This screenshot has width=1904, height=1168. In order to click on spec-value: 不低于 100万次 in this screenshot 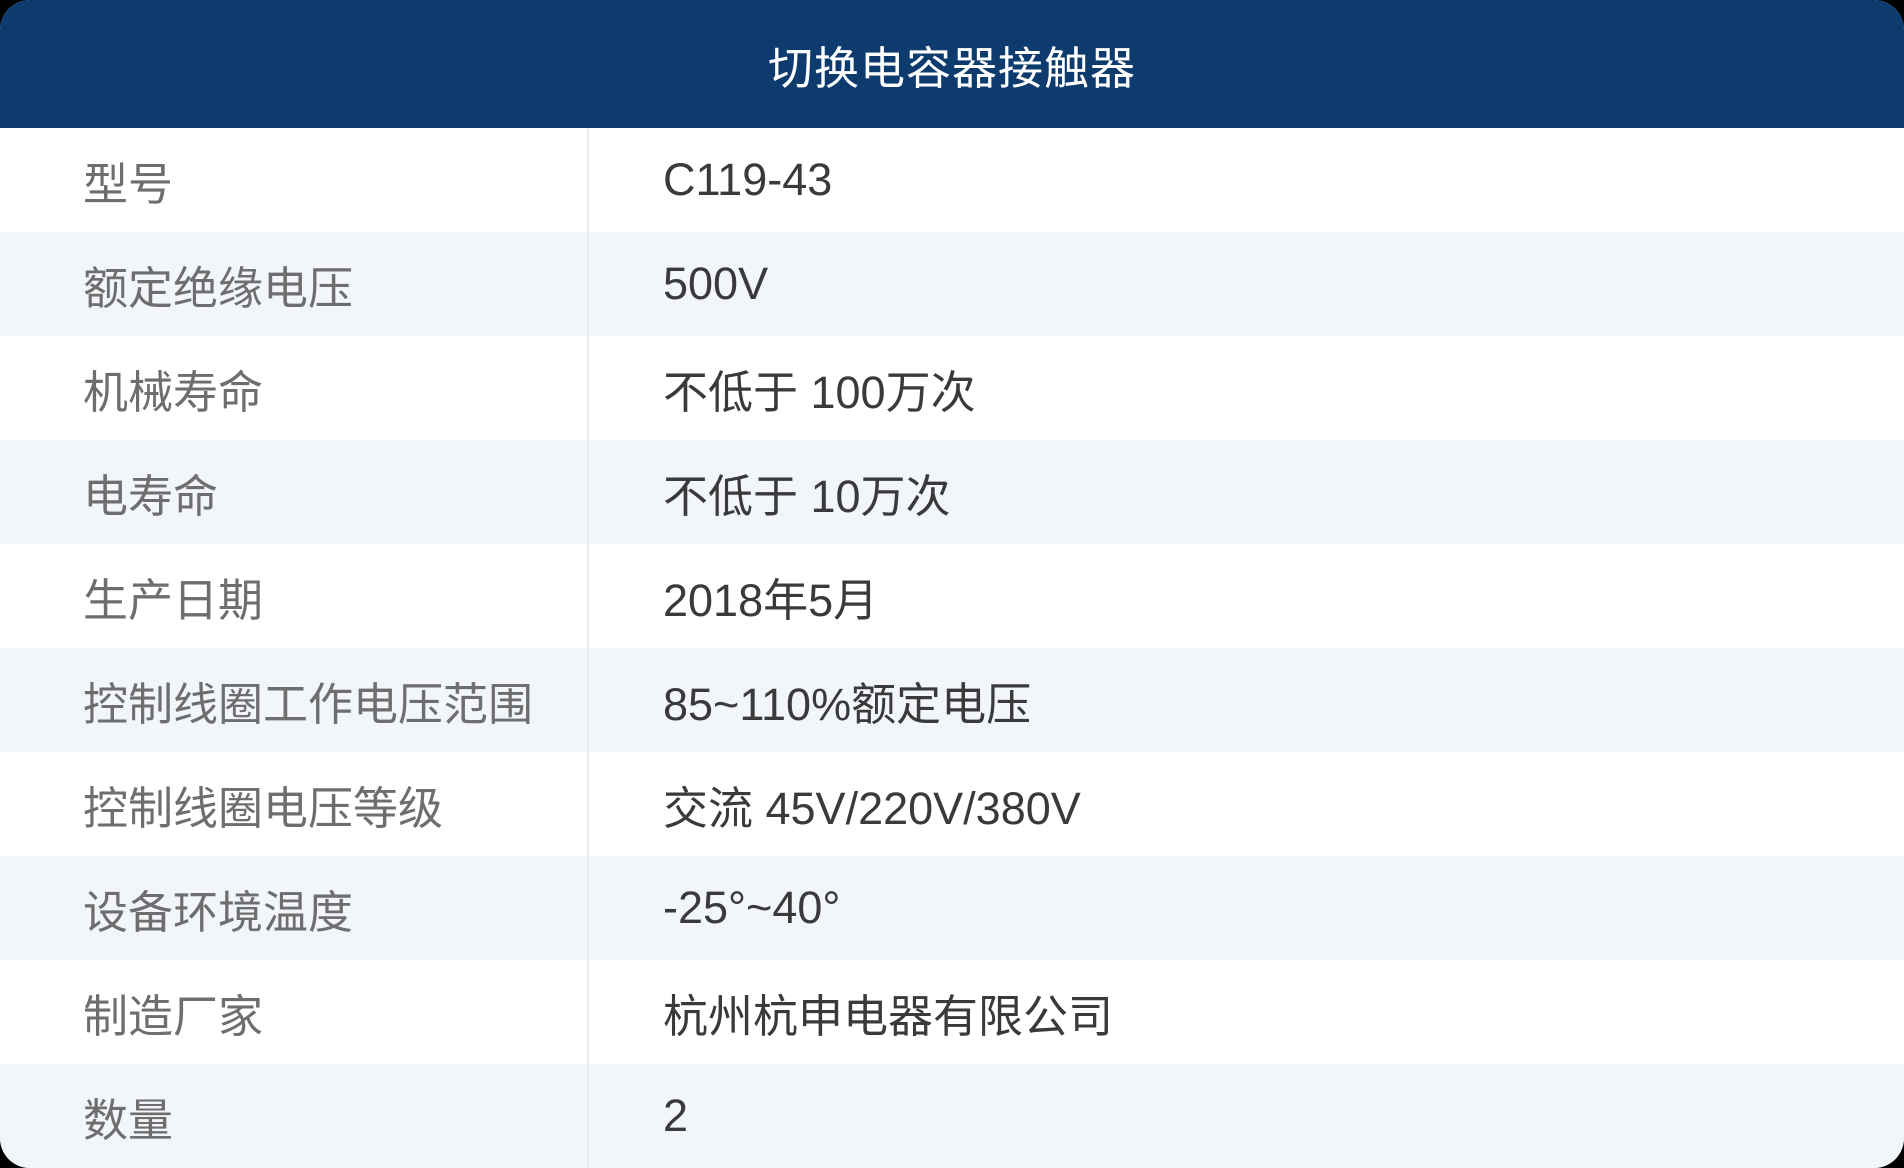, I will do `click(819, 392)`.